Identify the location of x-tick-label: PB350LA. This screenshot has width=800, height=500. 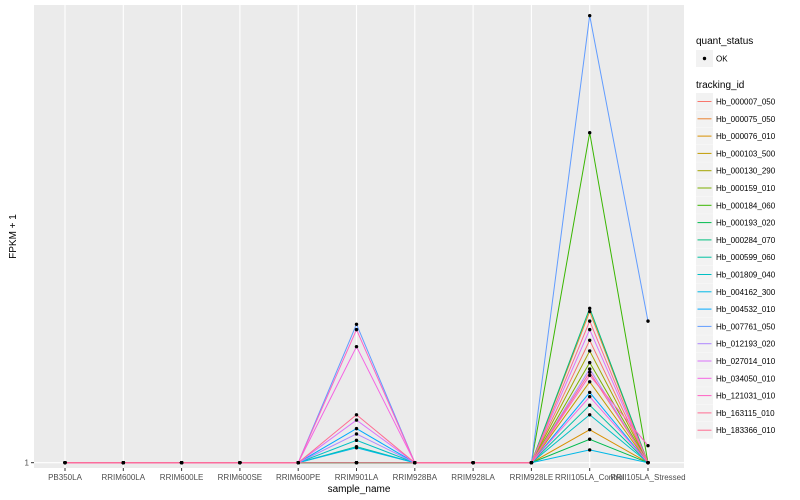
(65, 477).